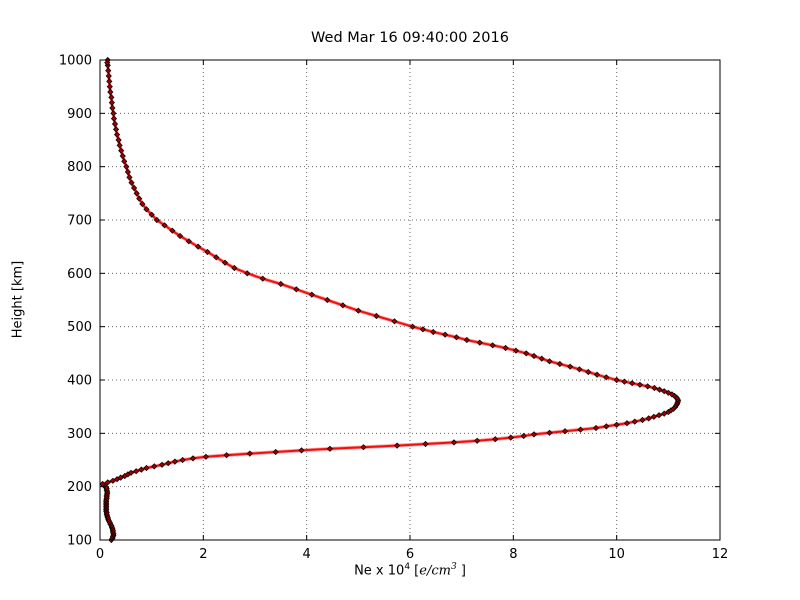  What do you see at coordinates (407, 567) in the screenshot?
I see `x-axis-label-exponent: 4` at bounding box center [407, 567].